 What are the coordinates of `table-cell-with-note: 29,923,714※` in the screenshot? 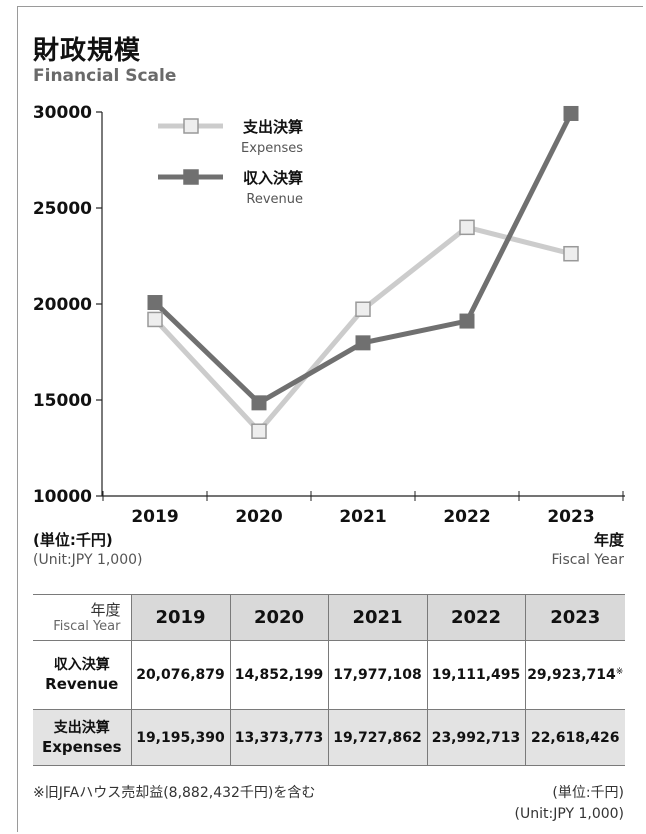 It's located at (574, 675).